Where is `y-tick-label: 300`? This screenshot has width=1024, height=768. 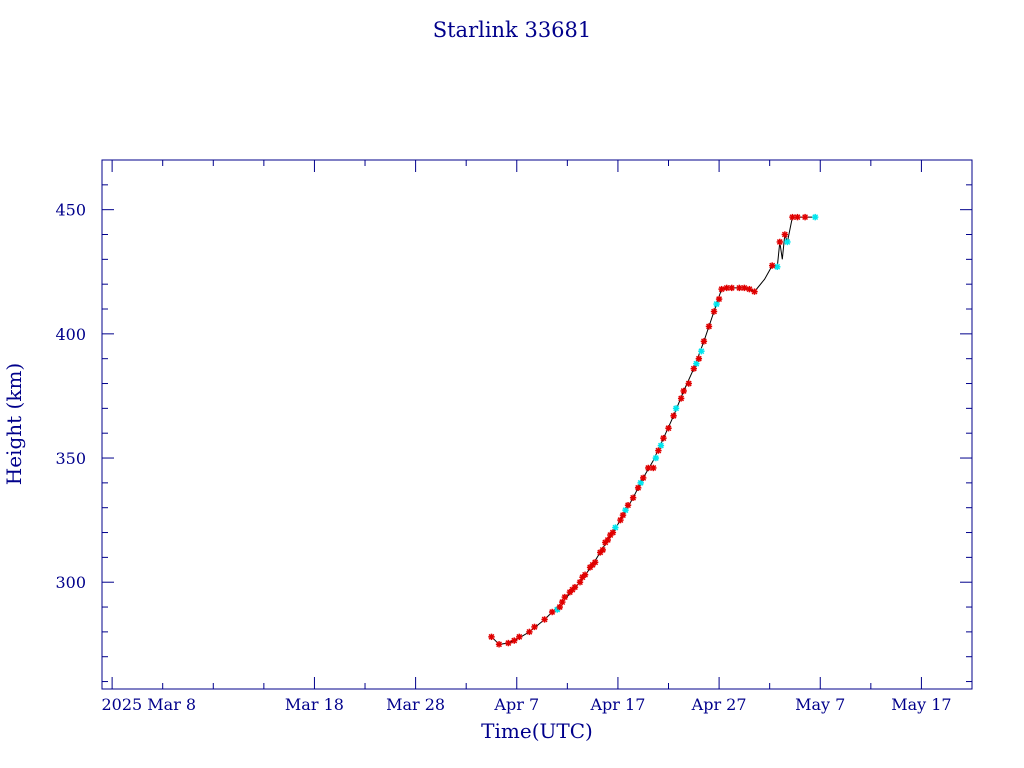 y-tick-label: 300 is located at coordinates (70, 582).